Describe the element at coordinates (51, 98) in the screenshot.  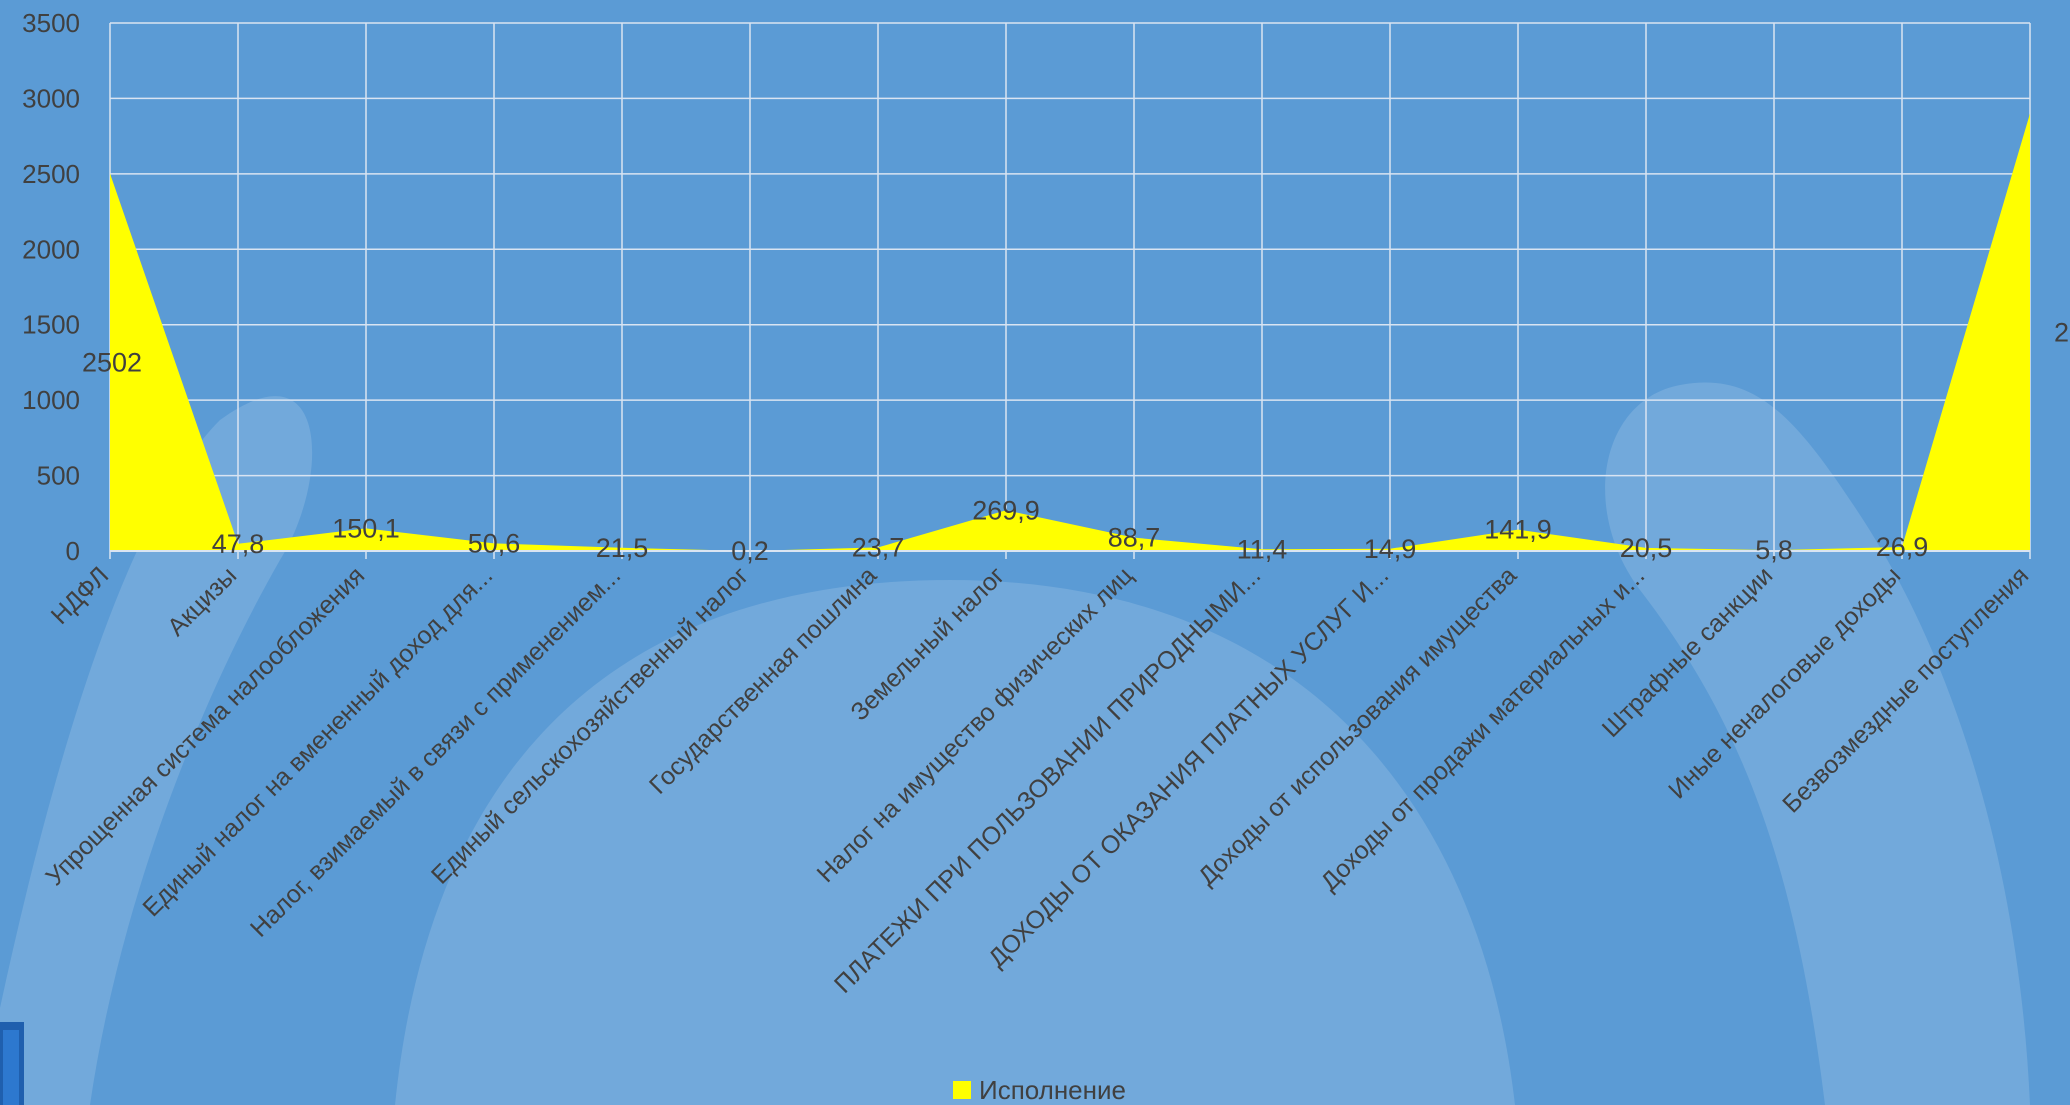
I see `y-tick-label: 3000` at that location.